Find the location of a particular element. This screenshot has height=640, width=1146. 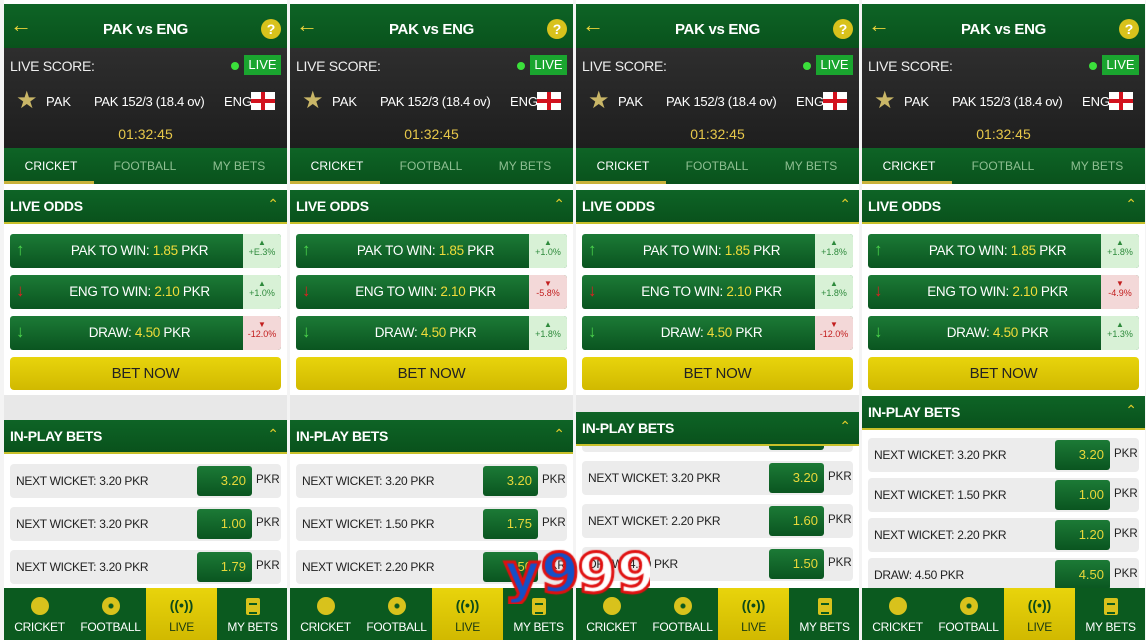

odds-suffix: PKR is located at coordinates (1052, 291).